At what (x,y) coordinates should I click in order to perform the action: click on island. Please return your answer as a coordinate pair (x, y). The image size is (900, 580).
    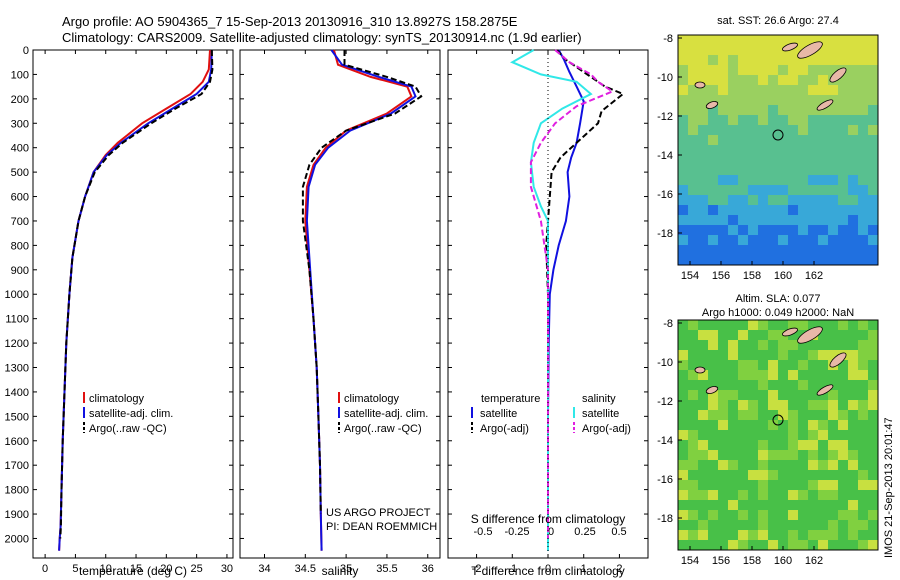
    Looking at the image, I should click on (700, 85).